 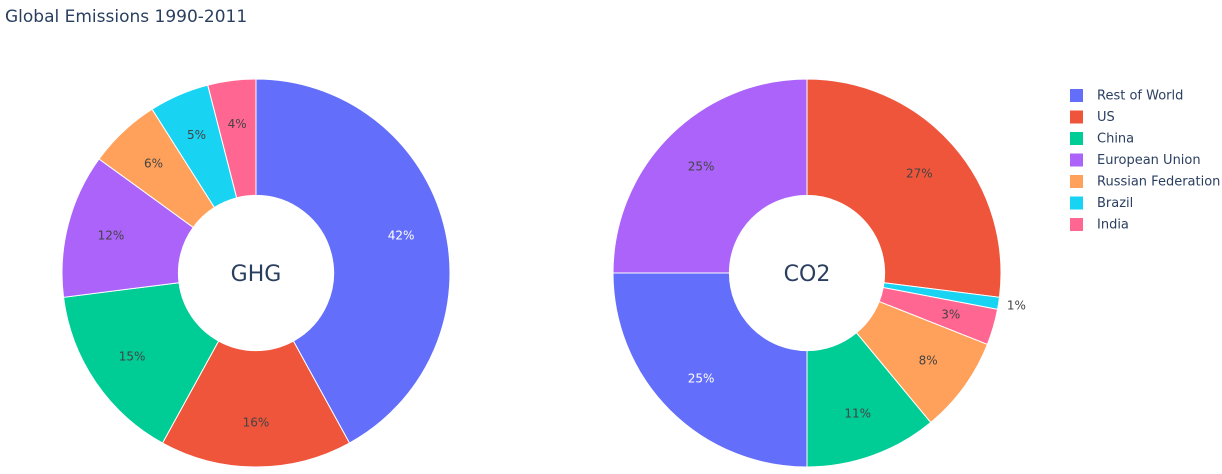 What do you see at coordinates (126, 17) in the screenshot?
I see `chart-title: Global Emissions 1990-2011` at bounding box center [126, 17].